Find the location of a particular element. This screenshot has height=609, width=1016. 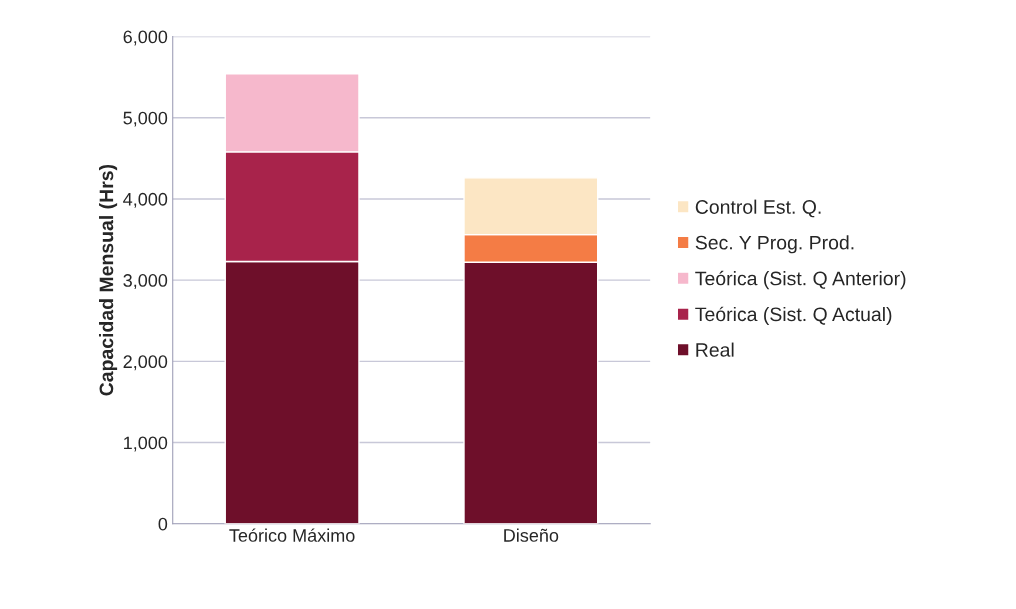

y-tick-label: 4,000 is located at coordinates (145, 200).